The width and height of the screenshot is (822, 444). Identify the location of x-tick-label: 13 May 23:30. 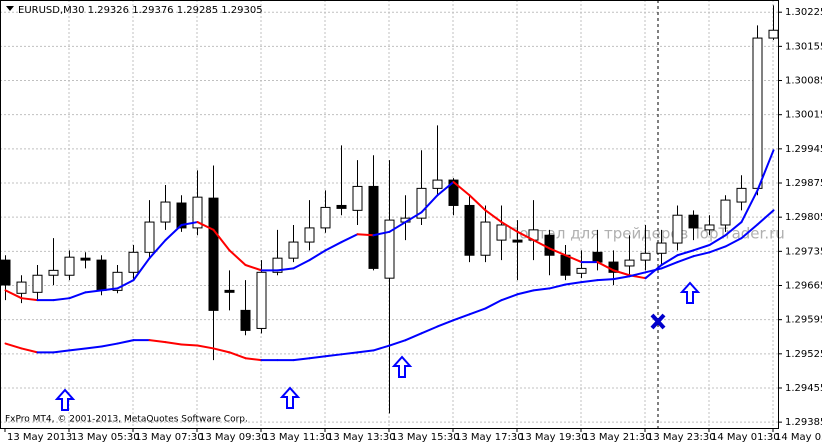
(681, 437).